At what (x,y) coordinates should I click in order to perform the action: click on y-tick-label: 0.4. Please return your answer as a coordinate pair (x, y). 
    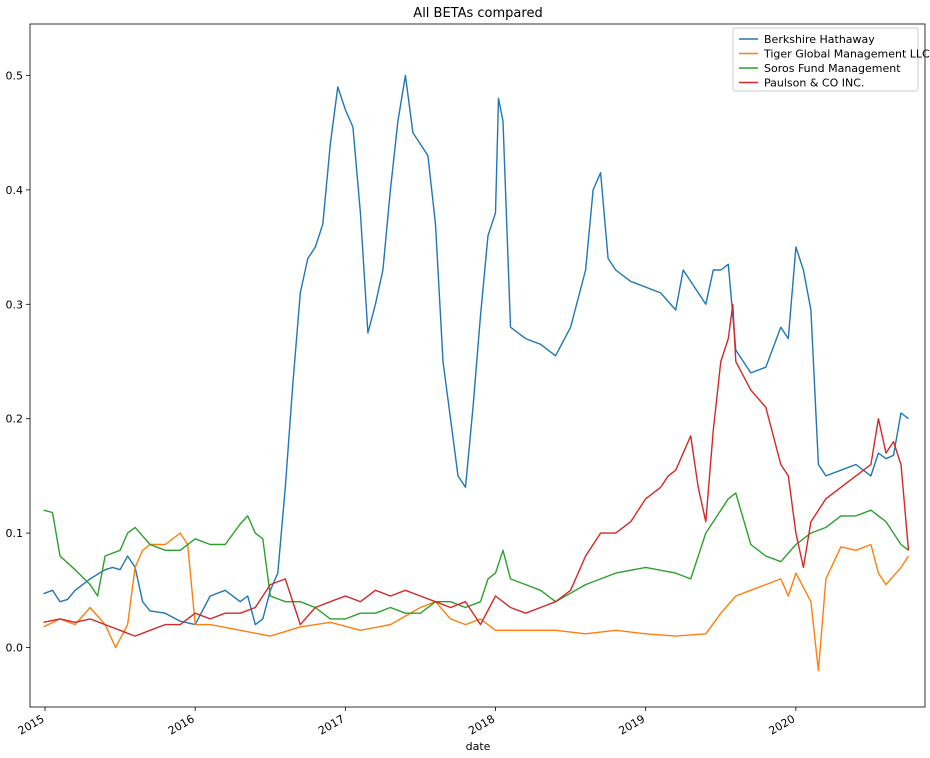
    Looking at the image, I should click on (15, 190).